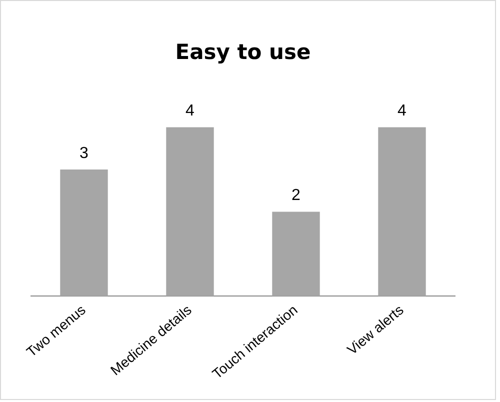 The height and width of the screenshot is (402, 500). I want to click on data-label: 2, so click(296, 195).